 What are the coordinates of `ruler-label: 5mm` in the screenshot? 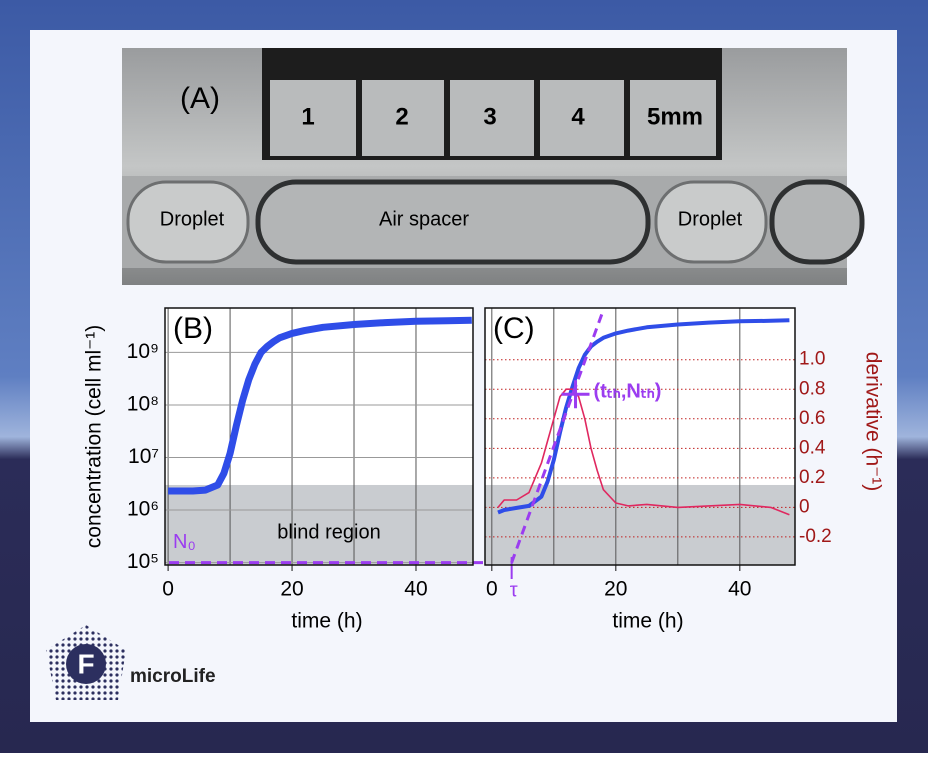 It's located at (675, 116).